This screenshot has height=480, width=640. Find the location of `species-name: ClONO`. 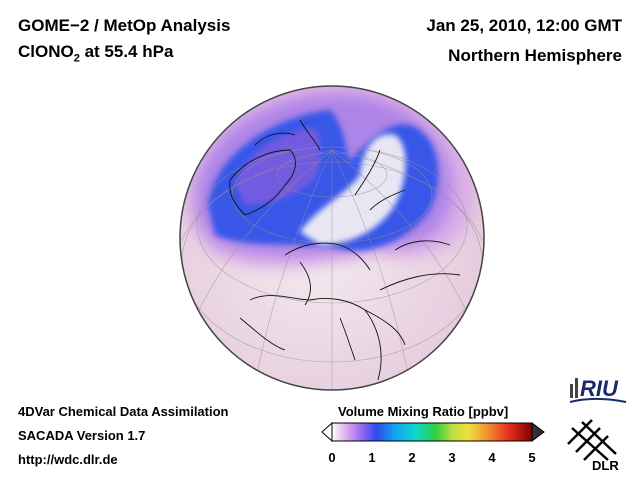

species-name: ClONO is located at coordinates (46, 51).